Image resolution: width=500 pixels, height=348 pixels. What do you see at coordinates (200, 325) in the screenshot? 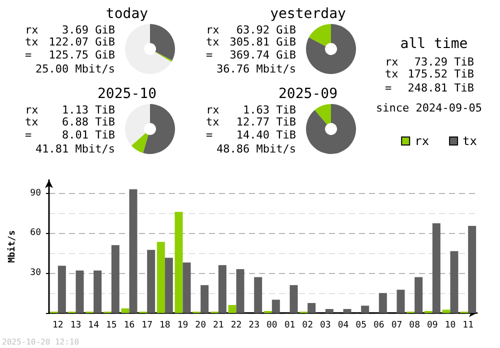
I see `x-tick-label: 20` at bounding box center [200, 325].